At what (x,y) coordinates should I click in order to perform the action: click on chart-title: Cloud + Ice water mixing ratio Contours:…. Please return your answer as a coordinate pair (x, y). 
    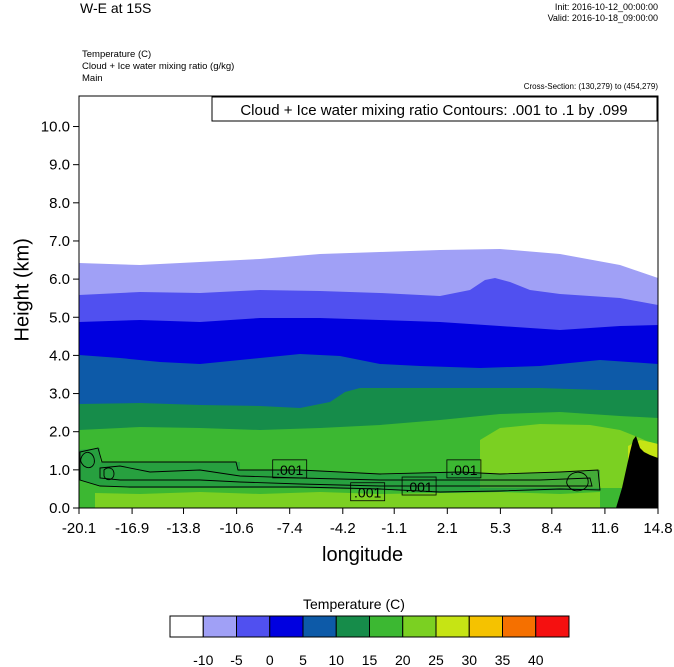
    Looking at the image, I should click on (433, 110).